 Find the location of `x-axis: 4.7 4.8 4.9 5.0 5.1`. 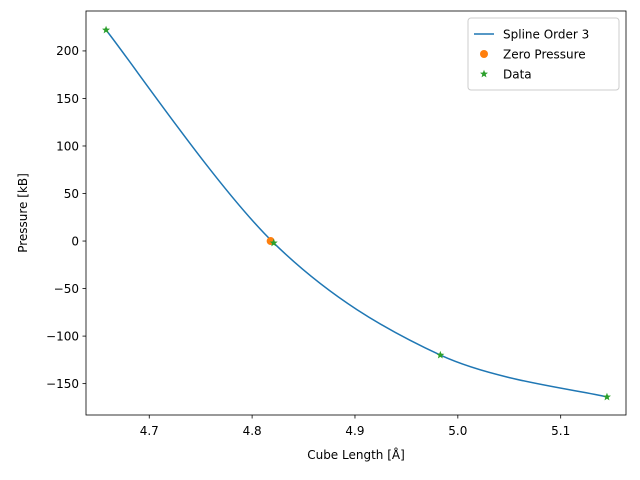

x-axis: 4.7 4.8 4.9 5.0 5.1 is located at coordinates (355, 426).